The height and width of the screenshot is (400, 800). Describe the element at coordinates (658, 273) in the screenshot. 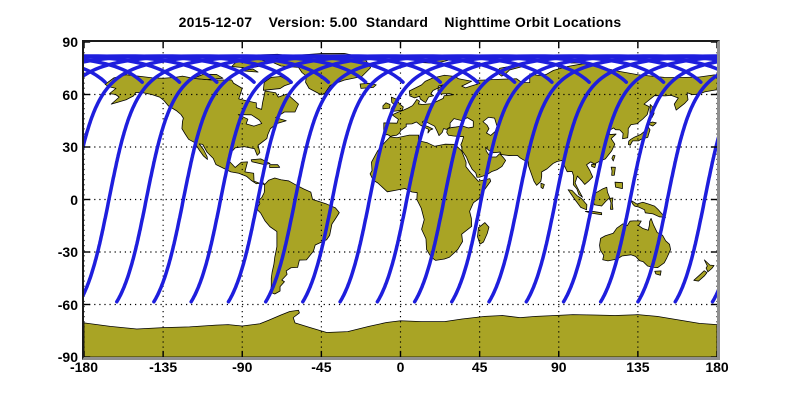

I see `landmass-tasmania` at that location.